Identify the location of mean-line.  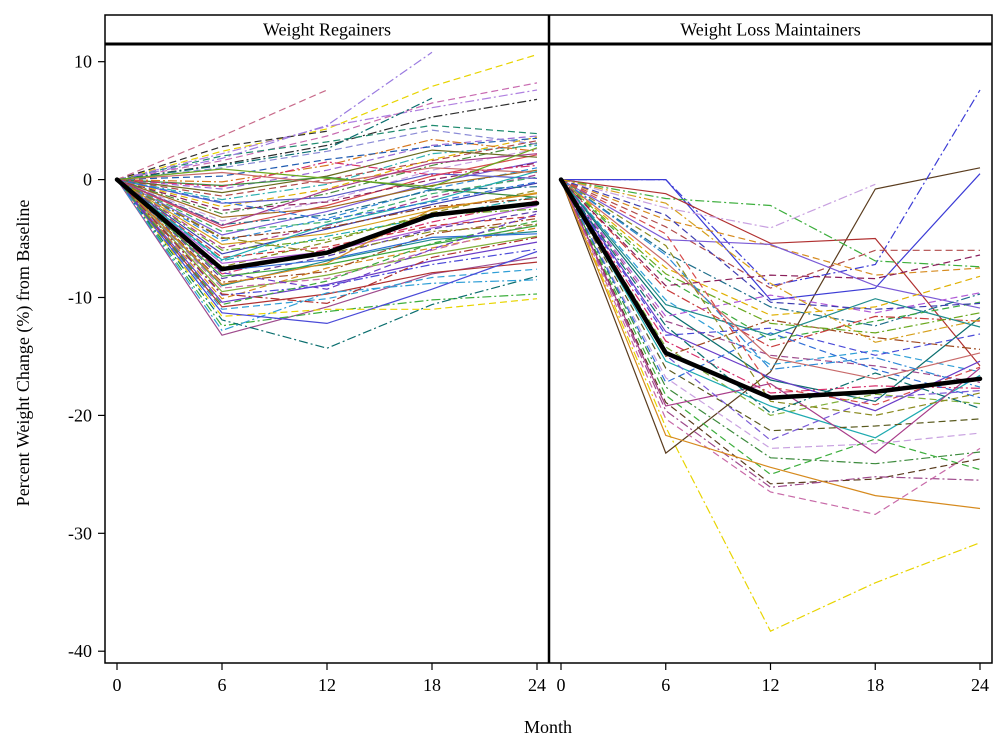
(770, 288).